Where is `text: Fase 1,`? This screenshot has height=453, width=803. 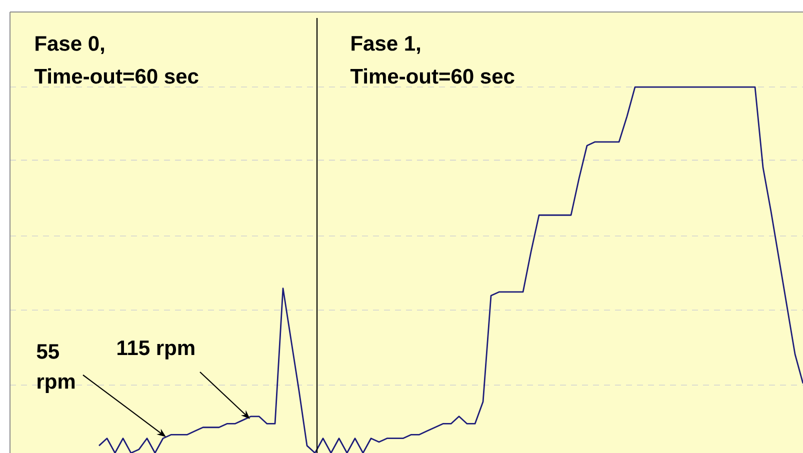 text: Fase 1, is located at coordinates (386, 45).